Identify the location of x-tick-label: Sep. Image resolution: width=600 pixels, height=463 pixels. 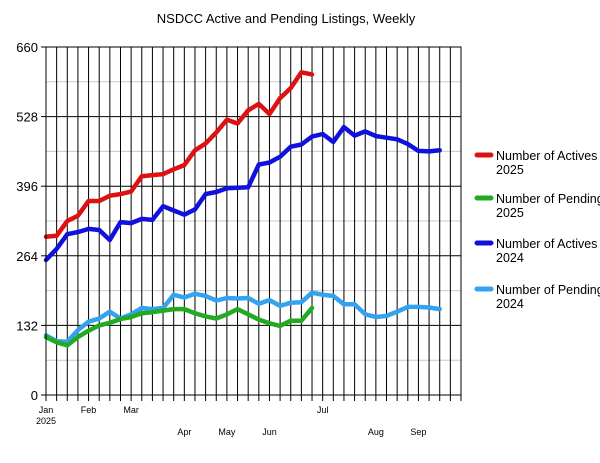
(418, 432).